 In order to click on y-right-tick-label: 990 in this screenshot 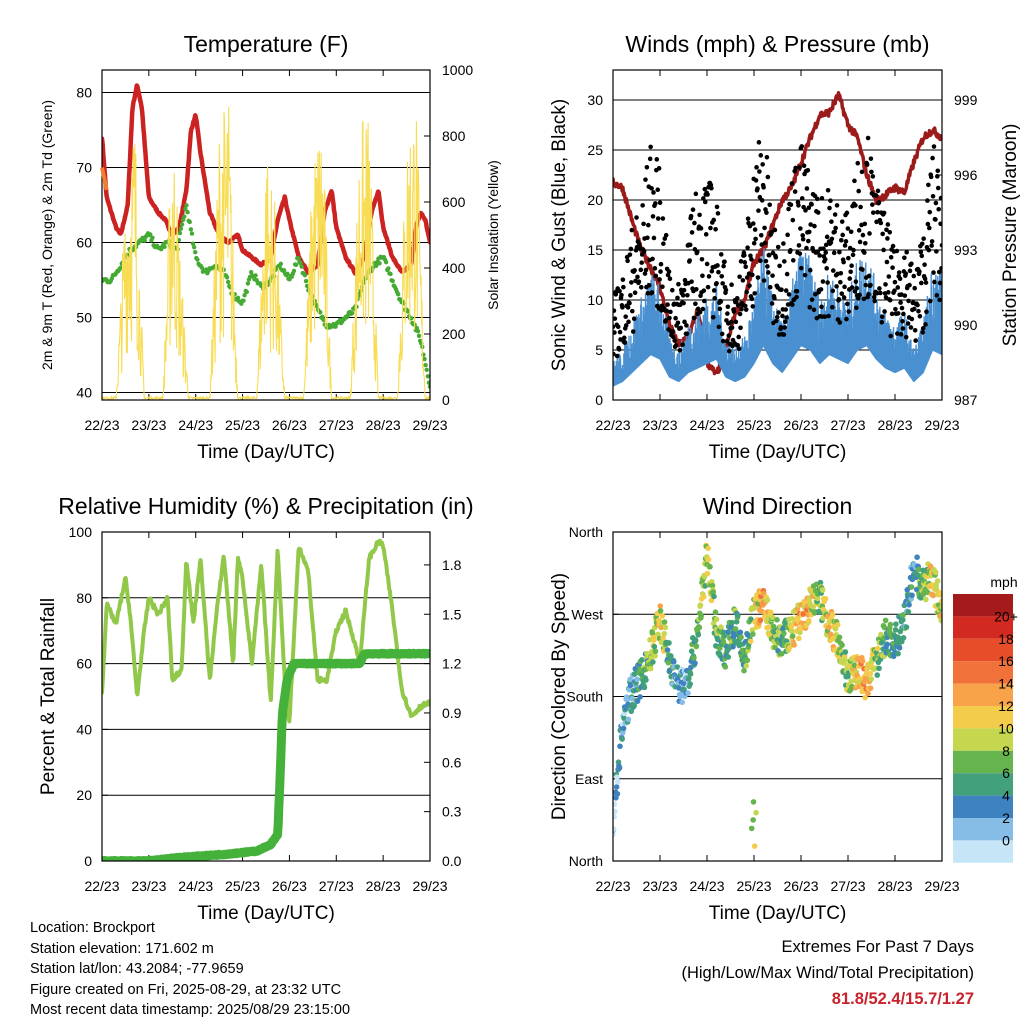, I will do `click(966, 325)`.